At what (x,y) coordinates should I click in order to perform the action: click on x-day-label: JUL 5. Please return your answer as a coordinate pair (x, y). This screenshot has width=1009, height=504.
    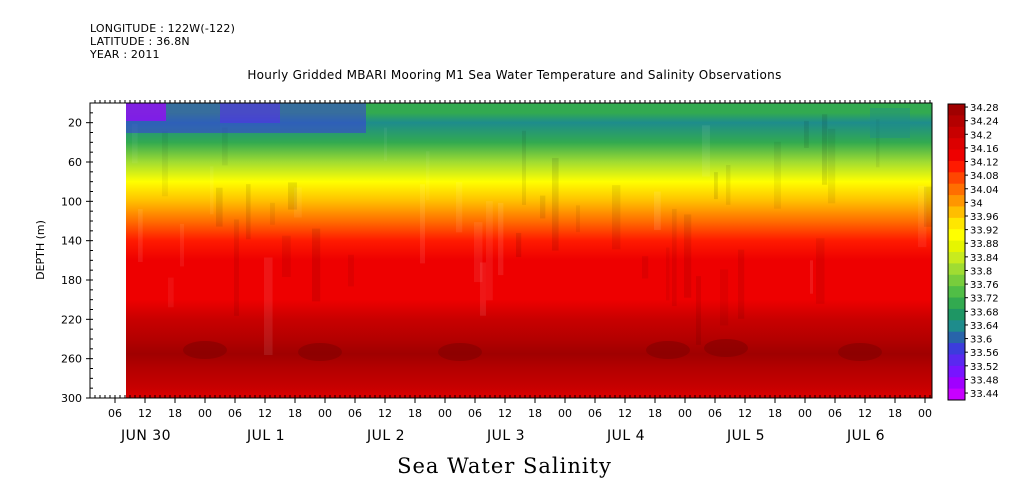
    Looking at the image, I should click on (745, 436).